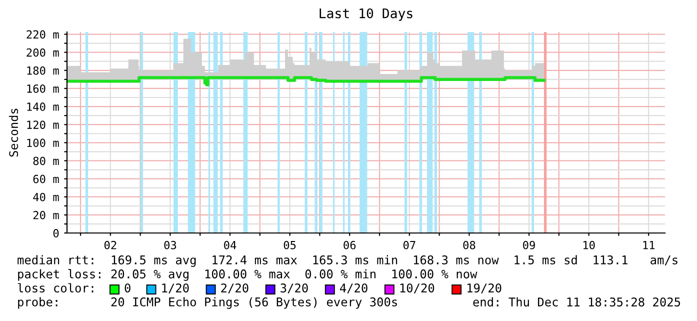 The height and width of the screenshot is (321, 697). I want to click on y-tick-label: 100 m, so click(43, 143).